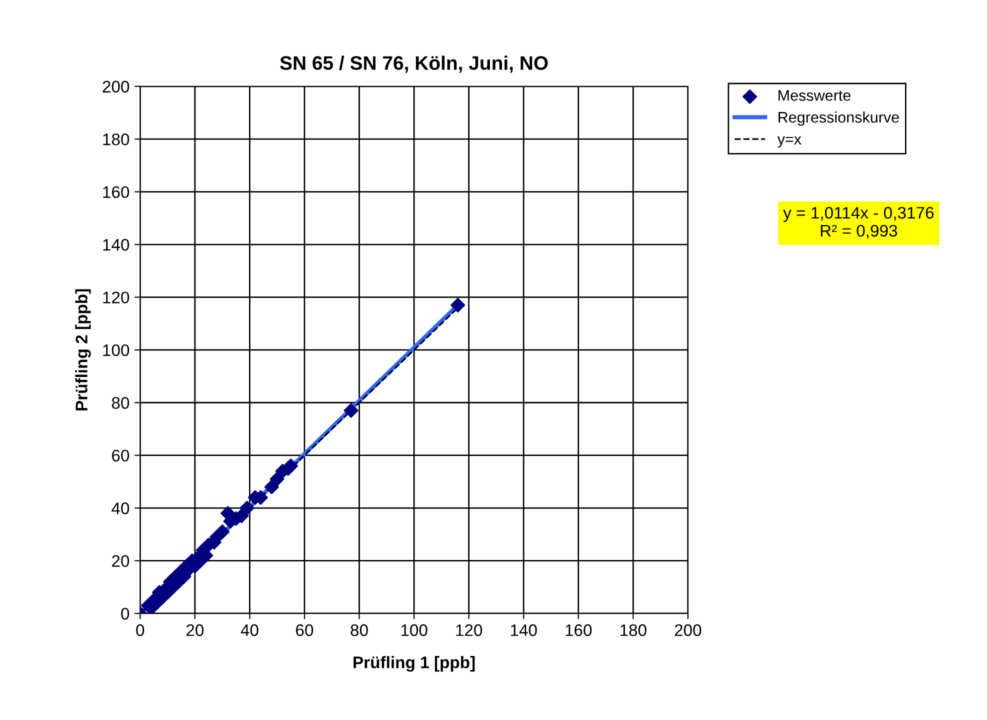  What do you see at coordinates (140, 630) in the screenshot?
I see `x-tick-label: 0` at bounding box center [140, 630].